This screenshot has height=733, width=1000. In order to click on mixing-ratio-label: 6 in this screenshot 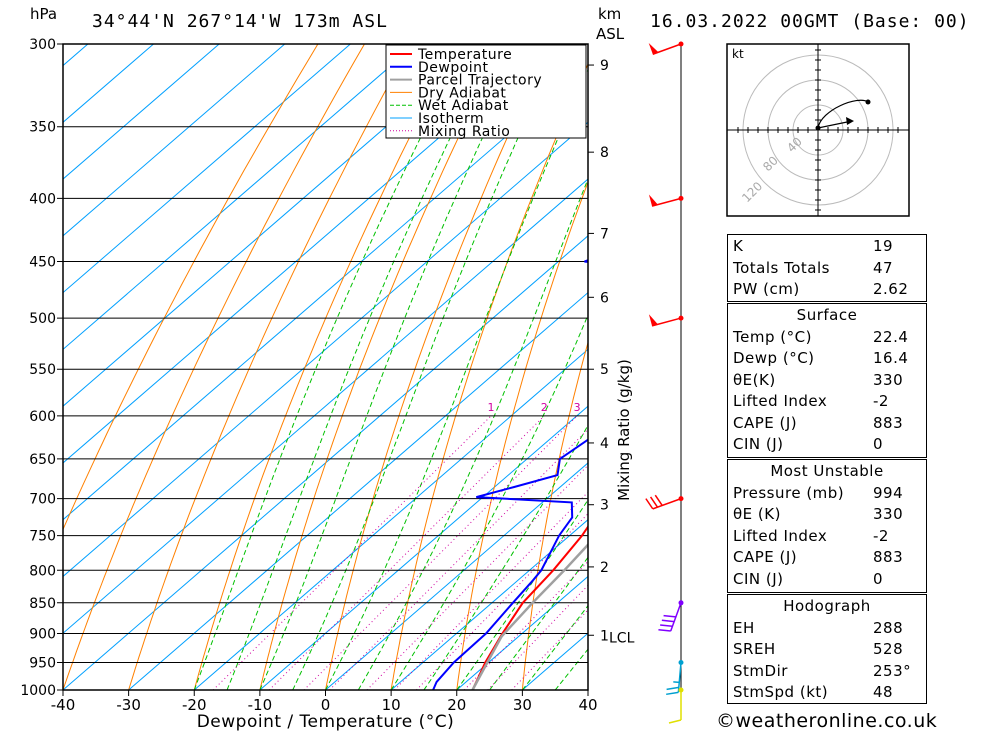, I will do `click(636, 407)`.